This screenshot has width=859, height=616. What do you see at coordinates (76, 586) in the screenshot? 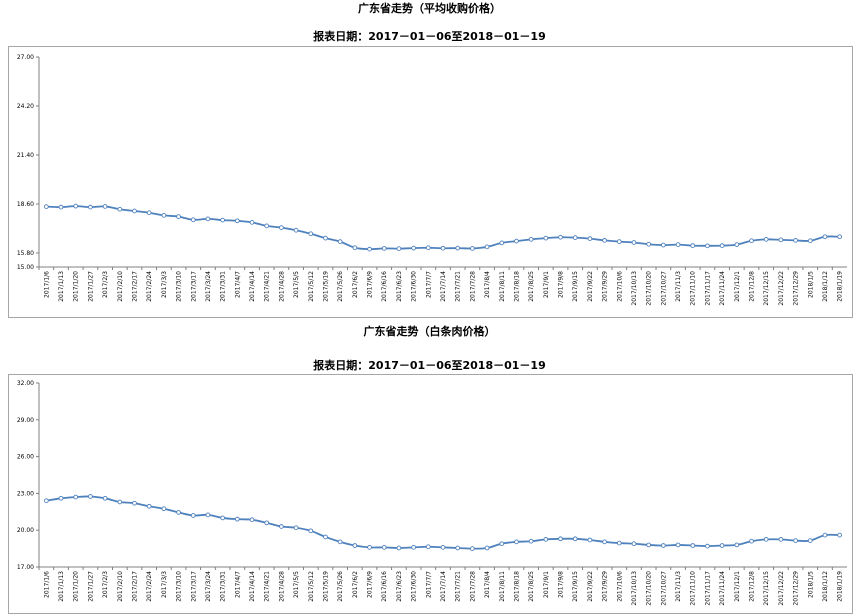
I see `x-tick-label: 2017/1/20` at bounding box center [76, 586].